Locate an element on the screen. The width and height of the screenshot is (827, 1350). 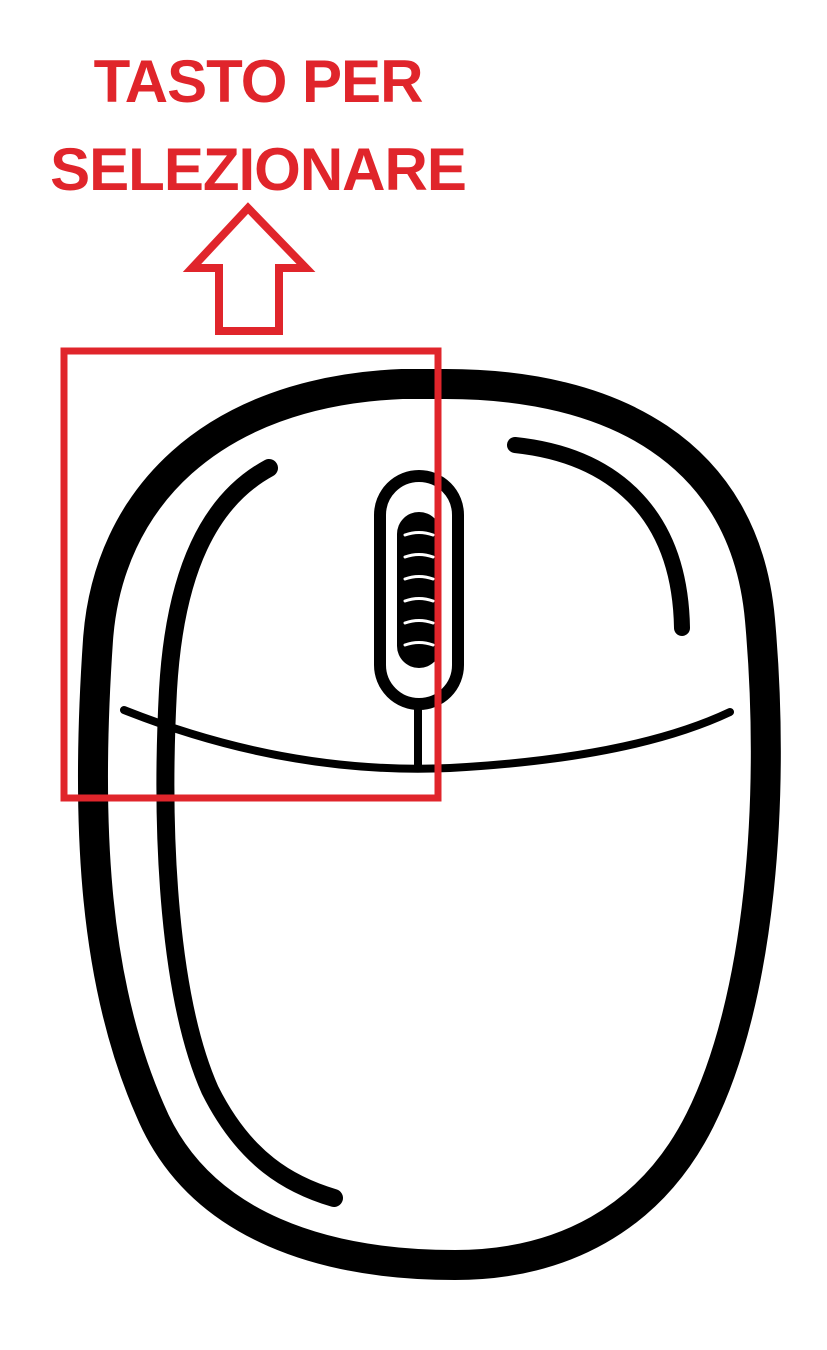
mouse-inner-right-arc is located at coordinates (598, 536).